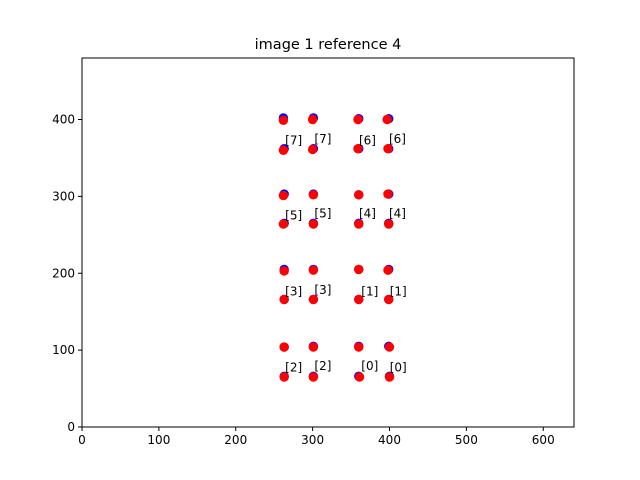  What do you see at coordinates (158, 440) in the screenshot?
I see `x-tick-label: 100` at bounding box center [158, 440].